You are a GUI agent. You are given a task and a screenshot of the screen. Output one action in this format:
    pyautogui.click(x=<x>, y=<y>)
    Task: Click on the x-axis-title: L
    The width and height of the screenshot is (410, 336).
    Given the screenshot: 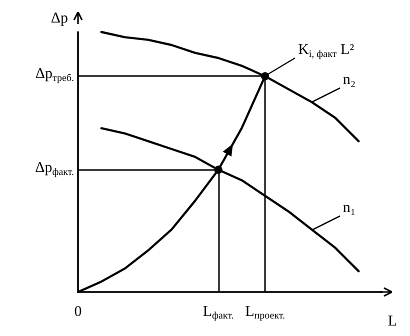 What is the action you would take?
    pyautogui.click(x=393, y=322)
    